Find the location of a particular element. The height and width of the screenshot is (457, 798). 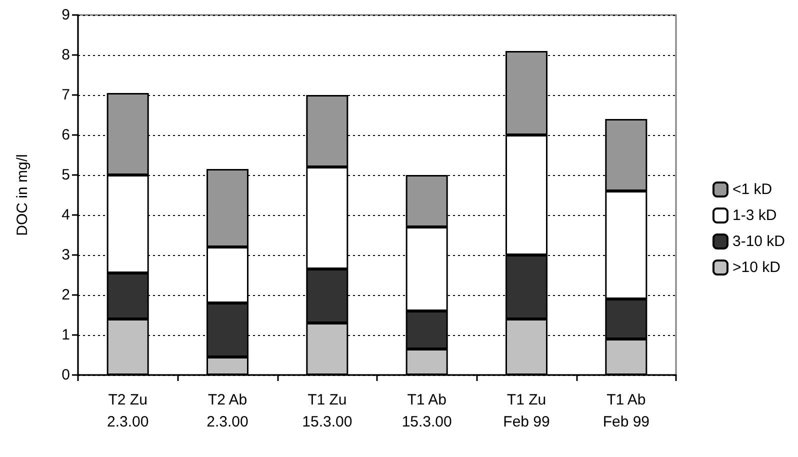

x-tick-label: T1 Zu Feb 99 is located at coordinates (526, 411).